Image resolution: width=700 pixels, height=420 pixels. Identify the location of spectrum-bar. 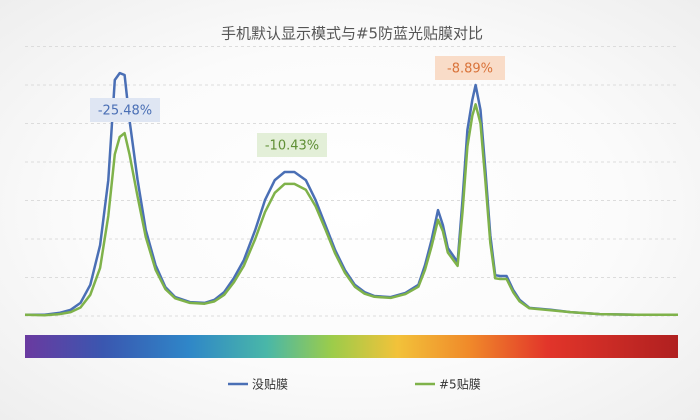
(351, 346).